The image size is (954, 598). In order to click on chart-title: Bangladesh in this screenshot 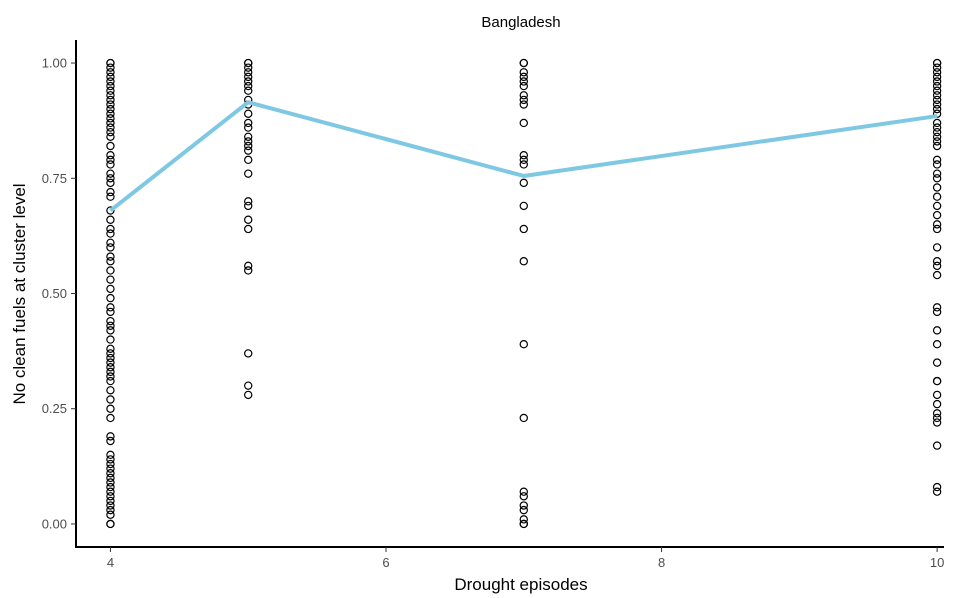, I will do `click(520, 22)`.